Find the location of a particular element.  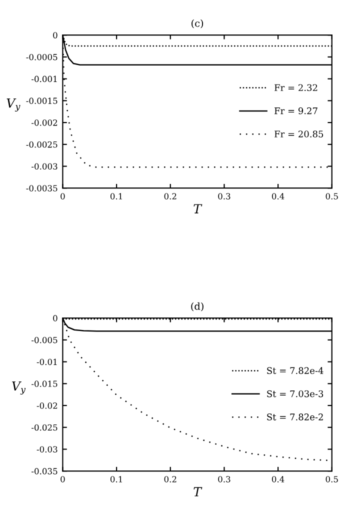

y-tick-label: -0.035 is located at coordinates (45, 471).